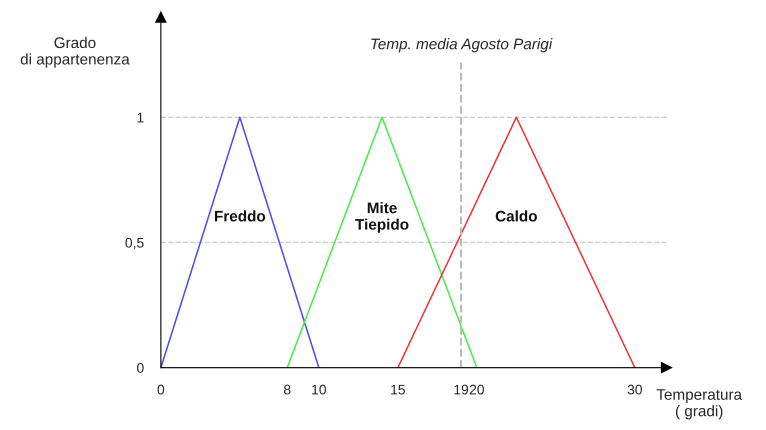  Describe the element at coordinates (140, 367) in the screenshot. I see `y-tick-label: 0` at that location.